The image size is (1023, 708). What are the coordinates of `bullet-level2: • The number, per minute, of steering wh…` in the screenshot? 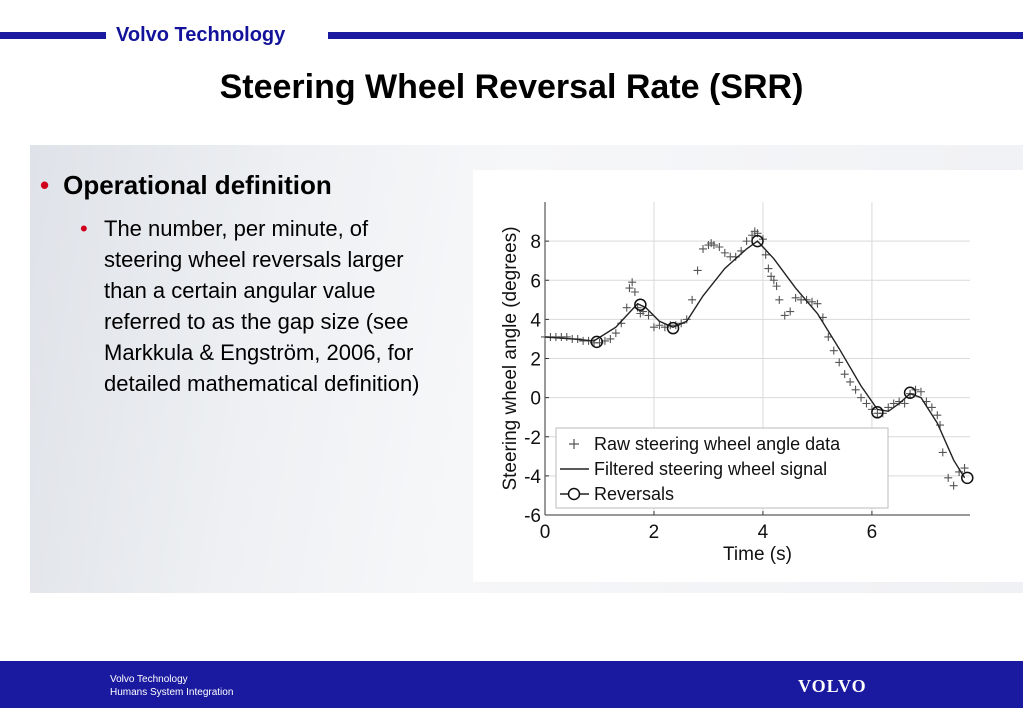 It's located at (260, 306).